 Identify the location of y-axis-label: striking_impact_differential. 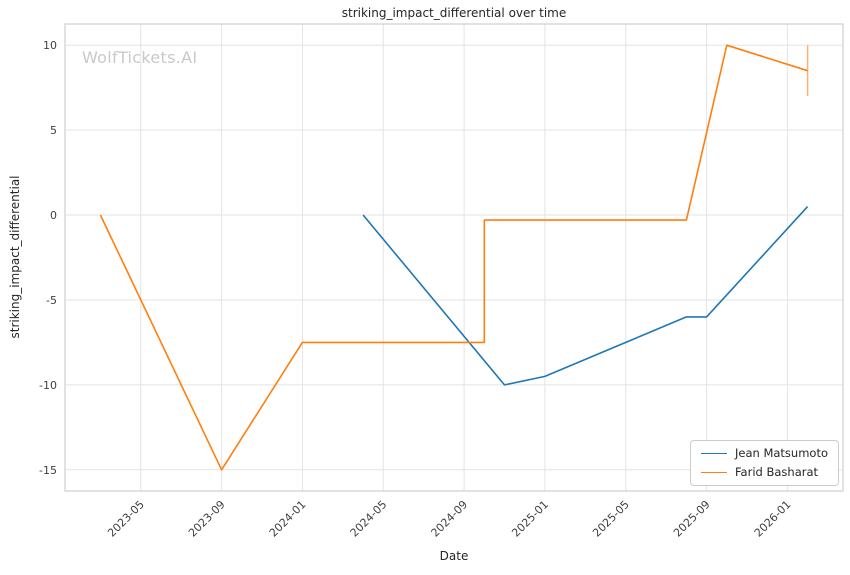
(15, 257).